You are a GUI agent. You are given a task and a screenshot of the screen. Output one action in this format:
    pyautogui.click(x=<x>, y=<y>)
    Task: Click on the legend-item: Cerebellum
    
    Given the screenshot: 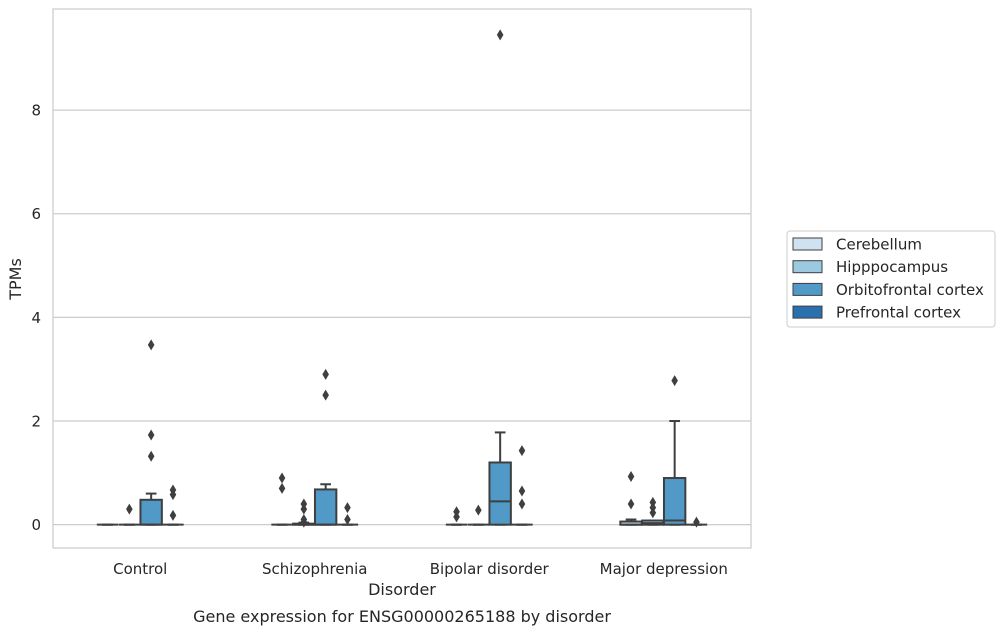 What is the action you would take?
    pyautogui.click(x=857, y=245)
    